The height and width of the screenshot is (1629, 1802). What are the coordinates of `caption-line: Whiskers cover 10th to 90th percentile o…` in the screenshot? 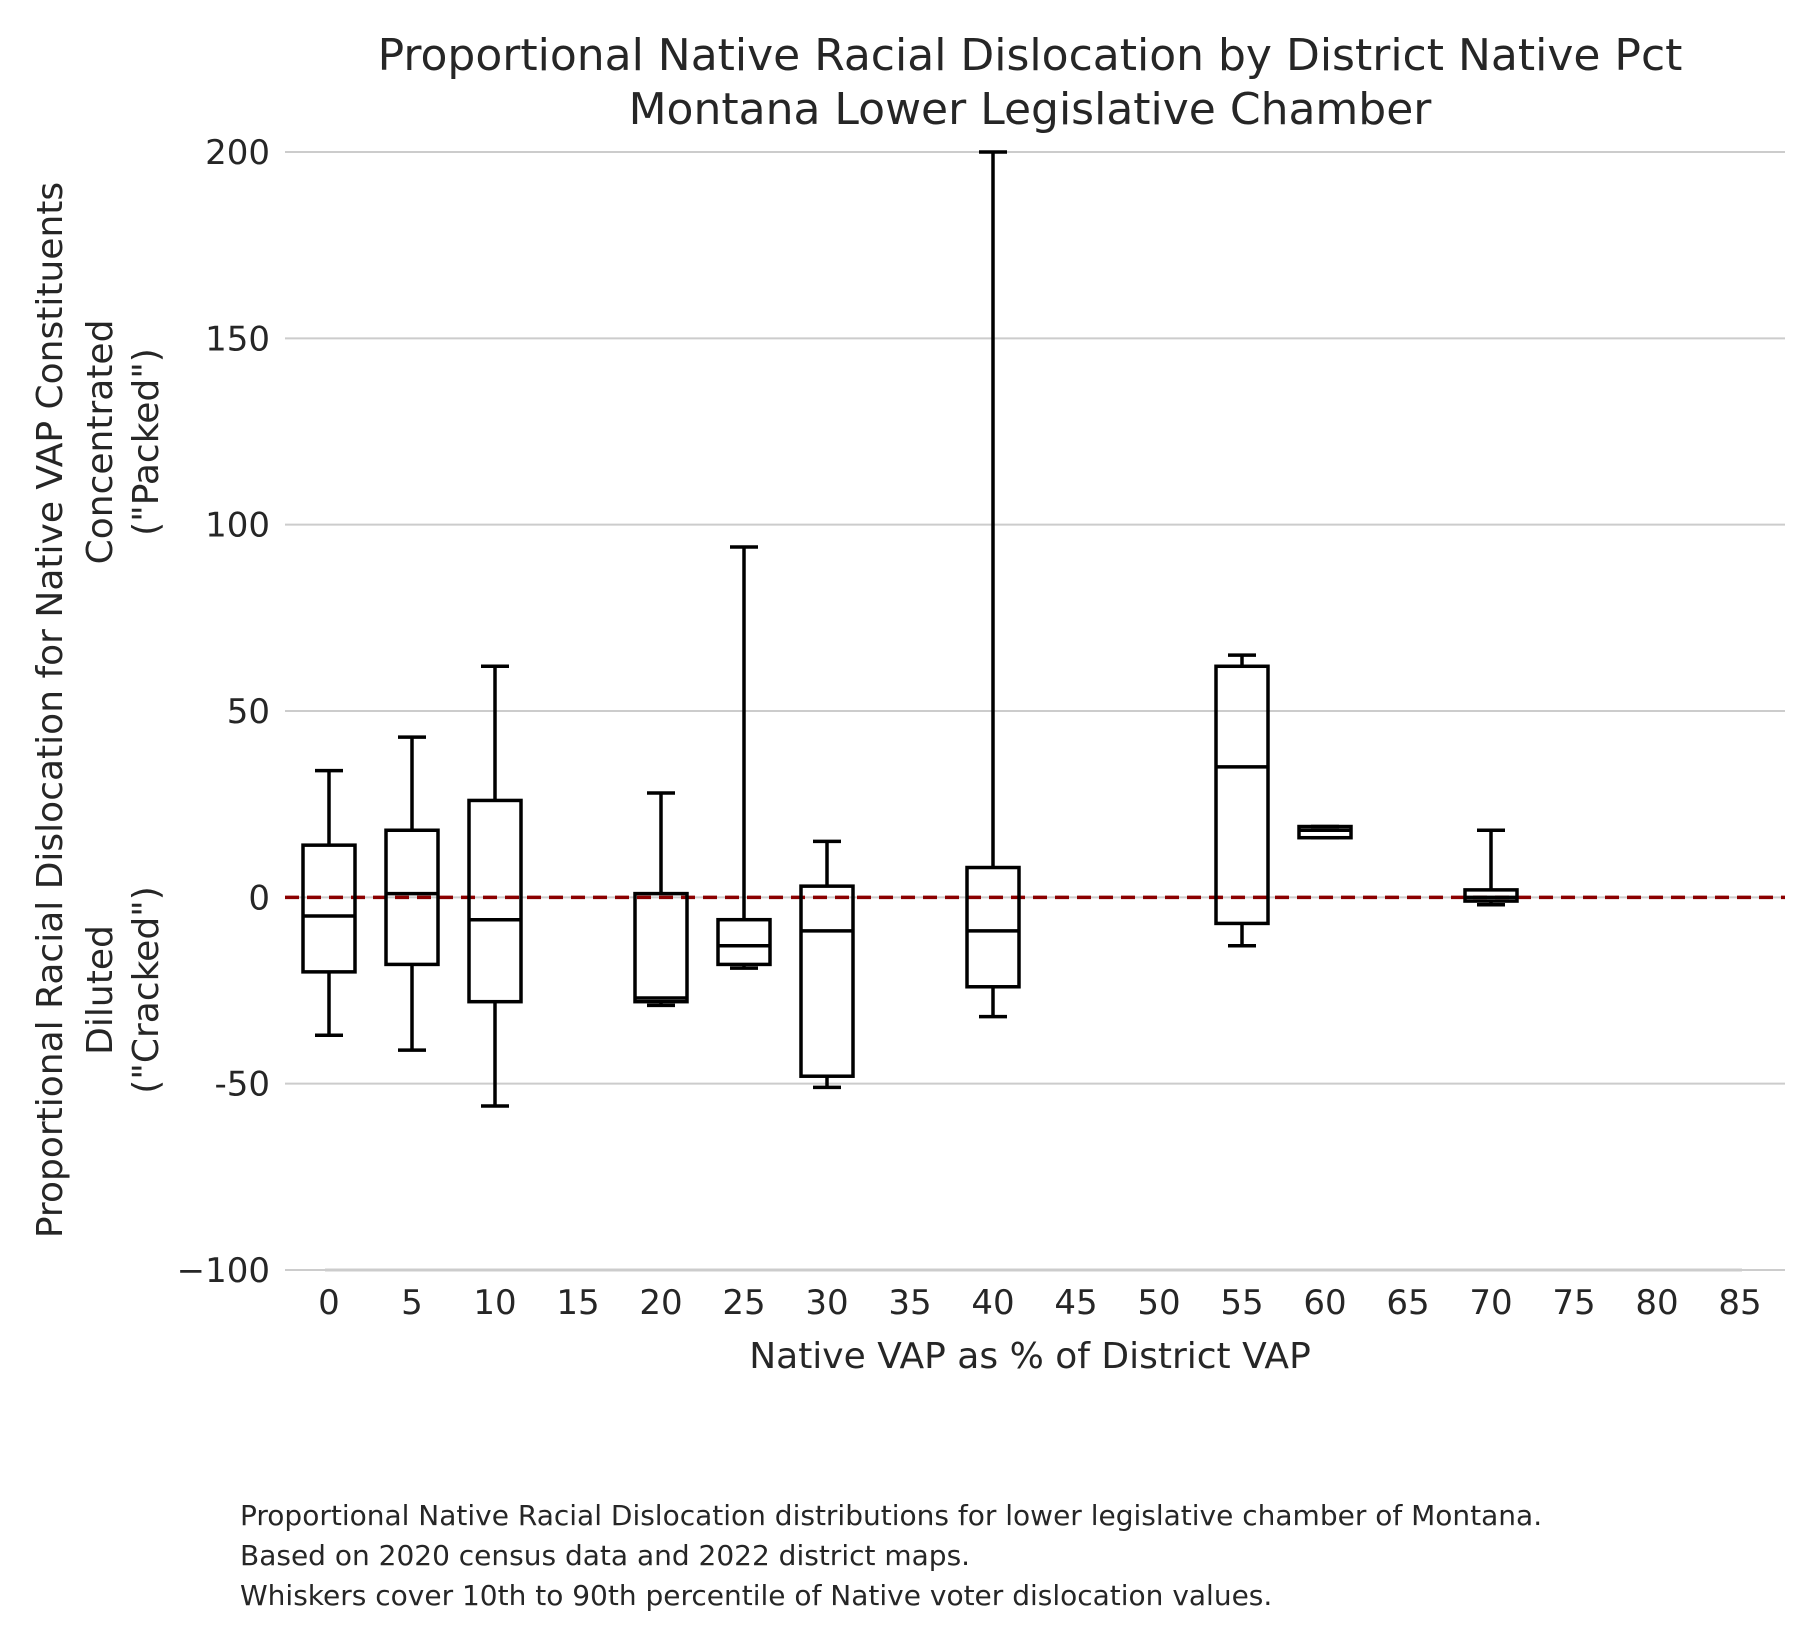 It's located at (756, 1595).